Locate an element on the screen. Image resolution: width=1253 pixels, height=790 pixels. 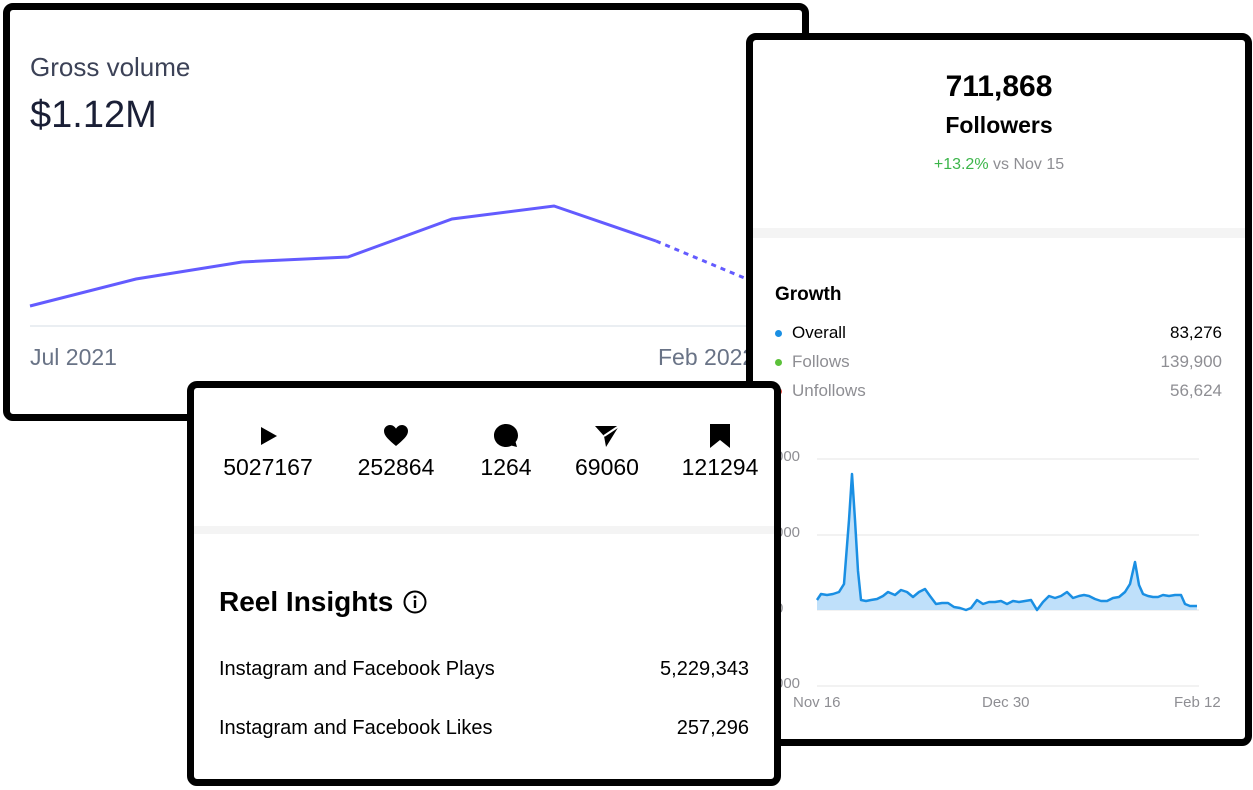
heart-icon is located at coordinates (396, 436).